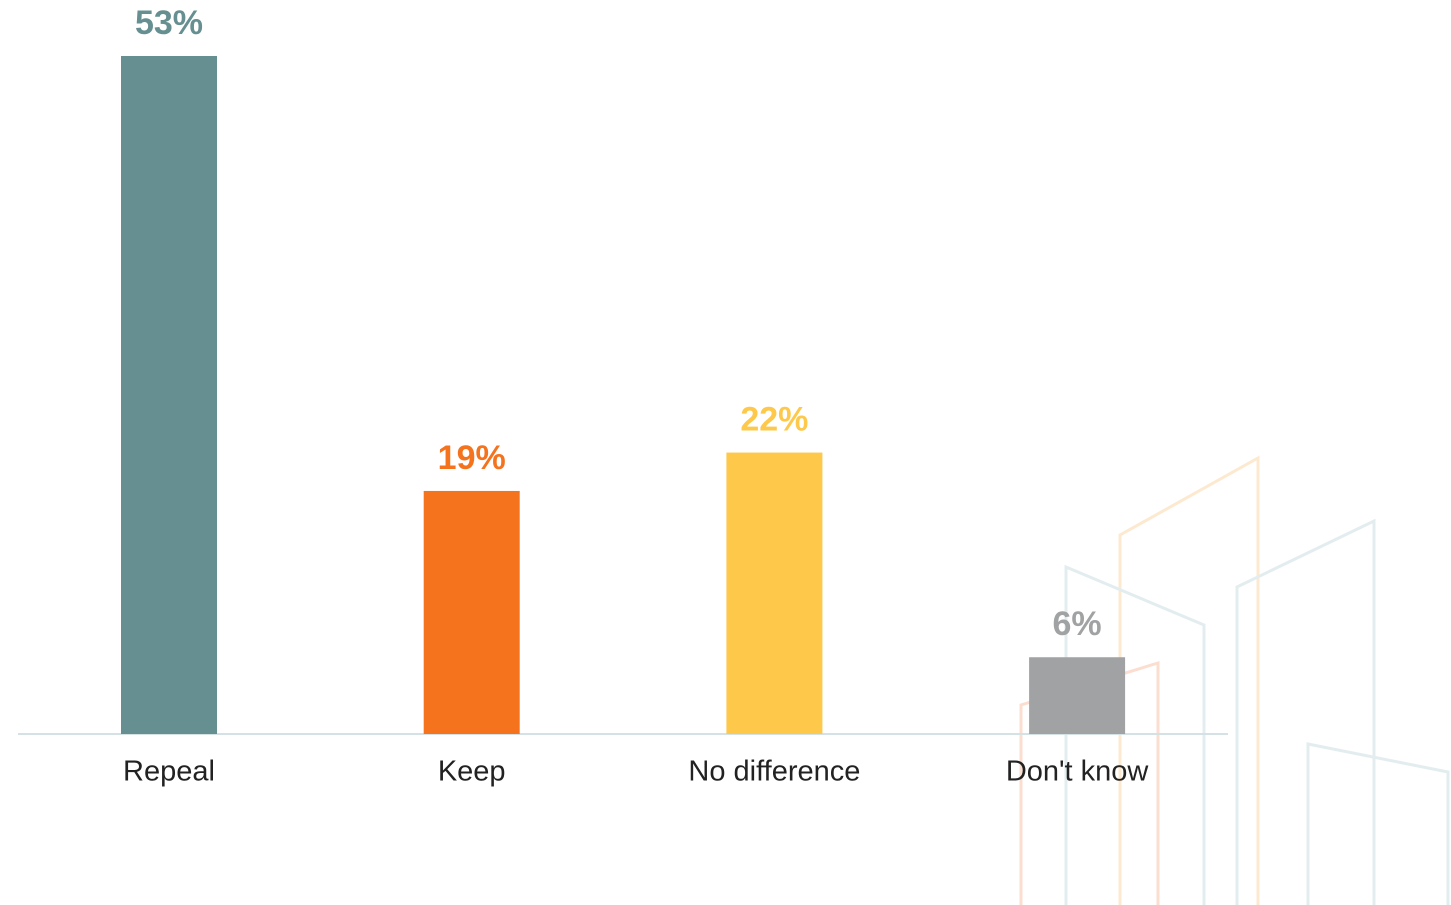 This screenshot has width=1451, height=905. I want to click on value-label: 19%, so click(472, 458).